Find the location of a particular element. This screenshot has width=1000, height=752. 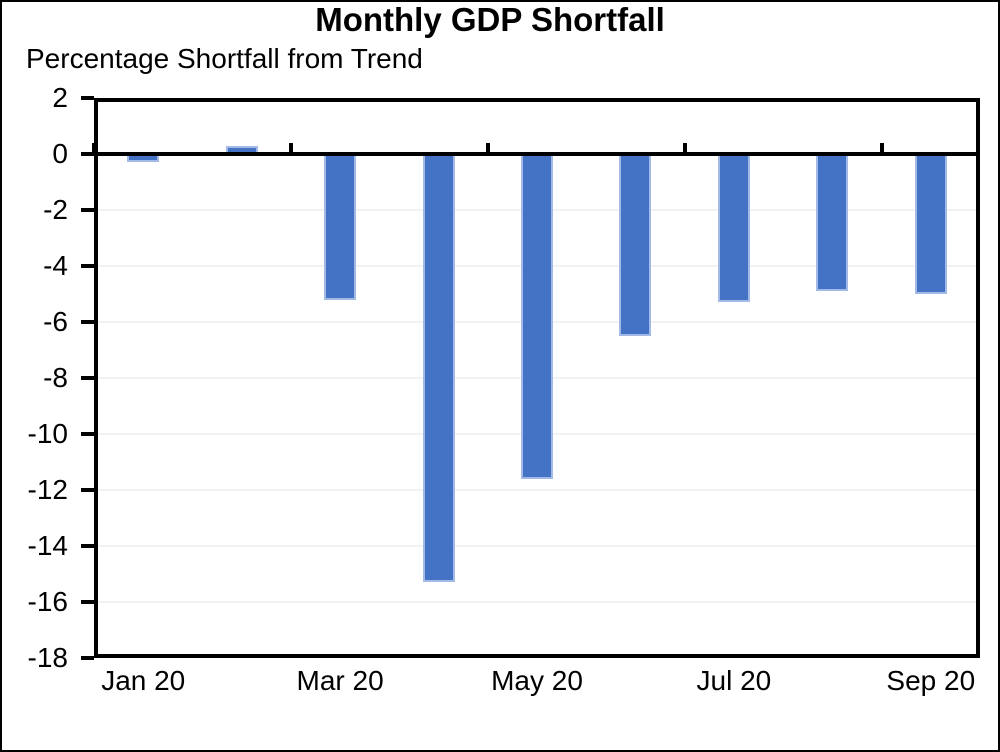

x-axis-zero-line is located at coordinates (537, 154).